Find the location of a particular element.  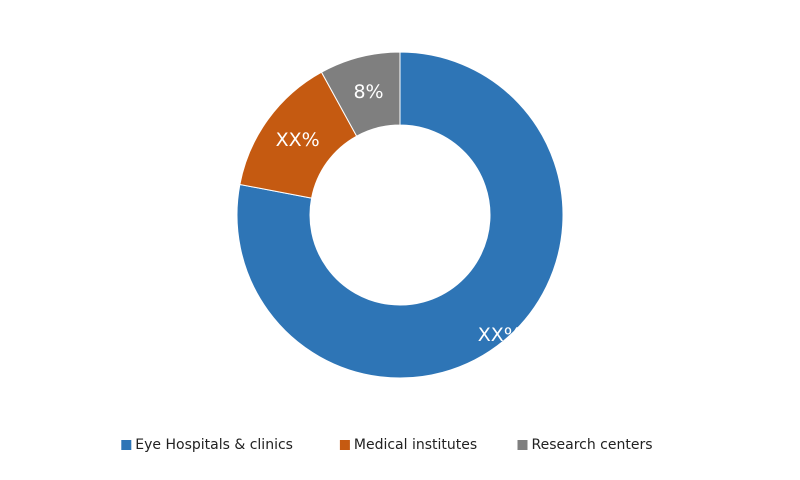

legend-label: Eye Hospitals & clinics is located at coordinates (214, 445).